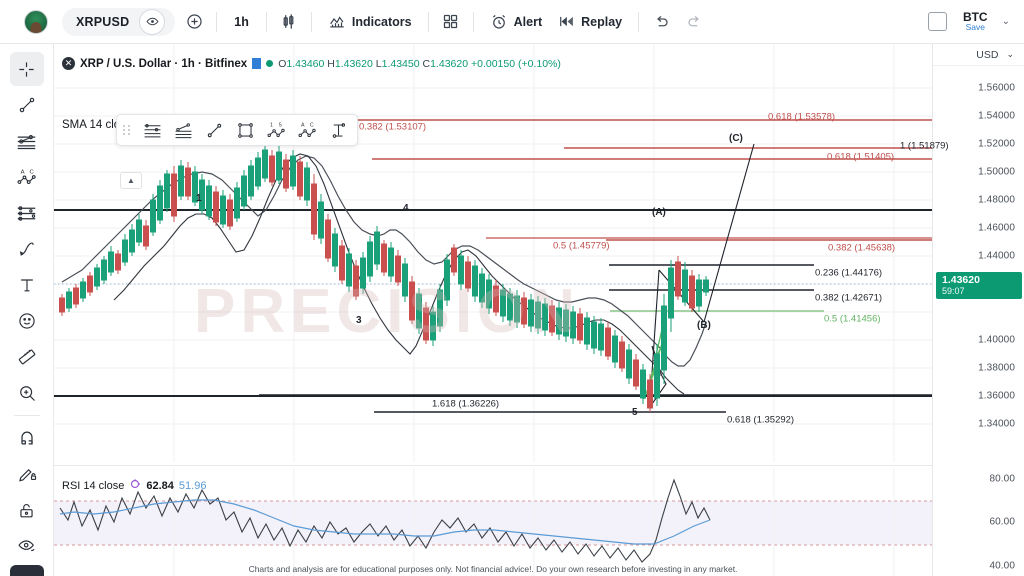  What do you see at coordinates (996, 424) in the screenshot?
I see `price-tick: 1.34000` at bounding box center [996, 424].